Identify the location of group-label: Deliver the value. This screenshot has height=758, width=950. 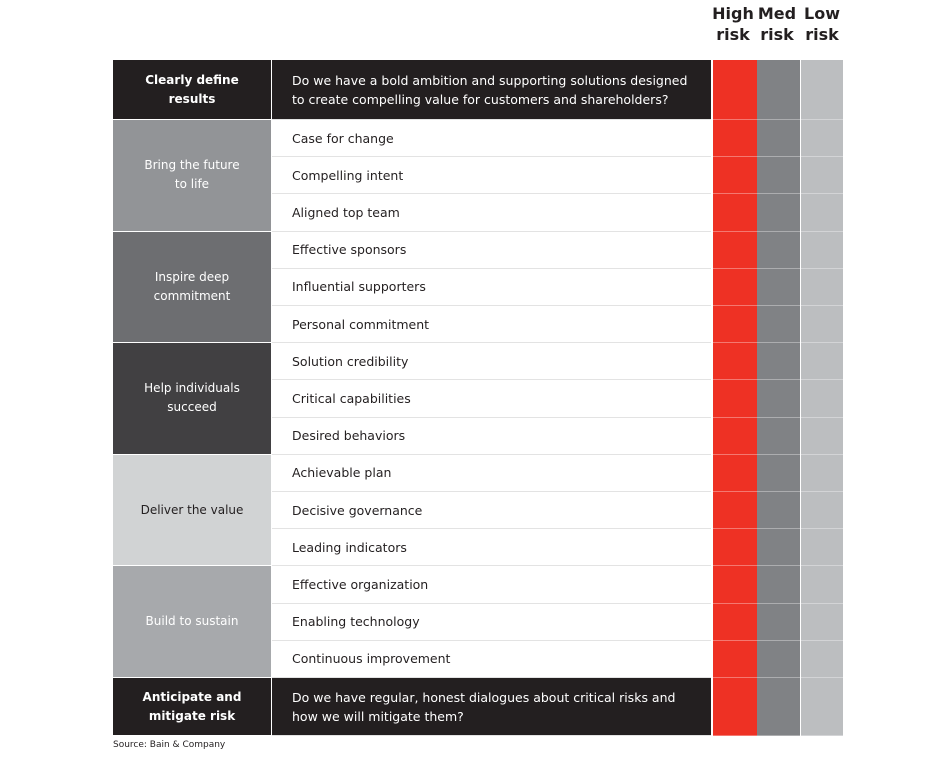
(192, 510).